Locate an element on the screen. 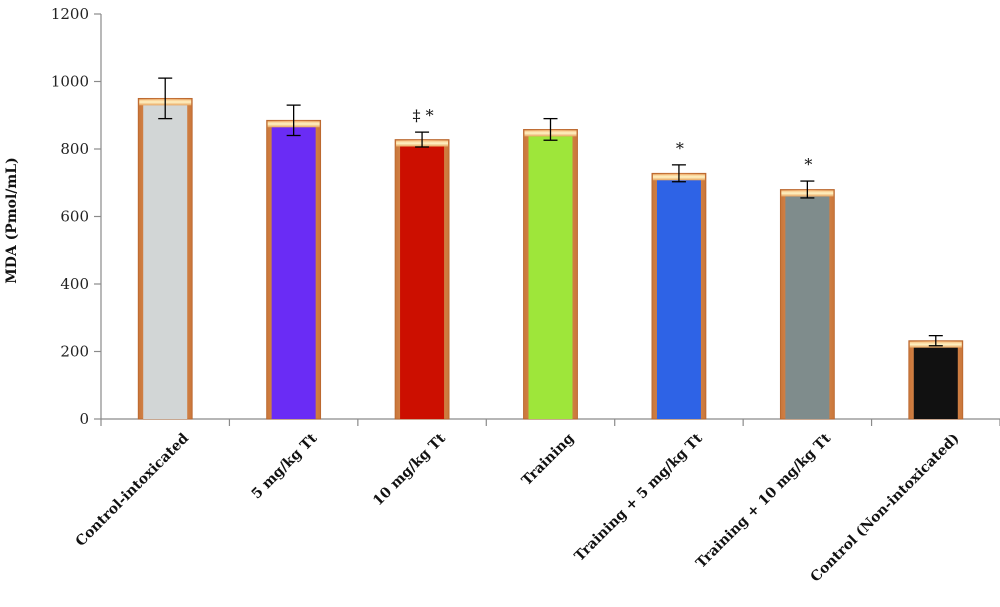 The width and height of the screenshot is (1000, 607). y-axis-title: MDA (Pmol/mL) is located at coordinates (12, 220).